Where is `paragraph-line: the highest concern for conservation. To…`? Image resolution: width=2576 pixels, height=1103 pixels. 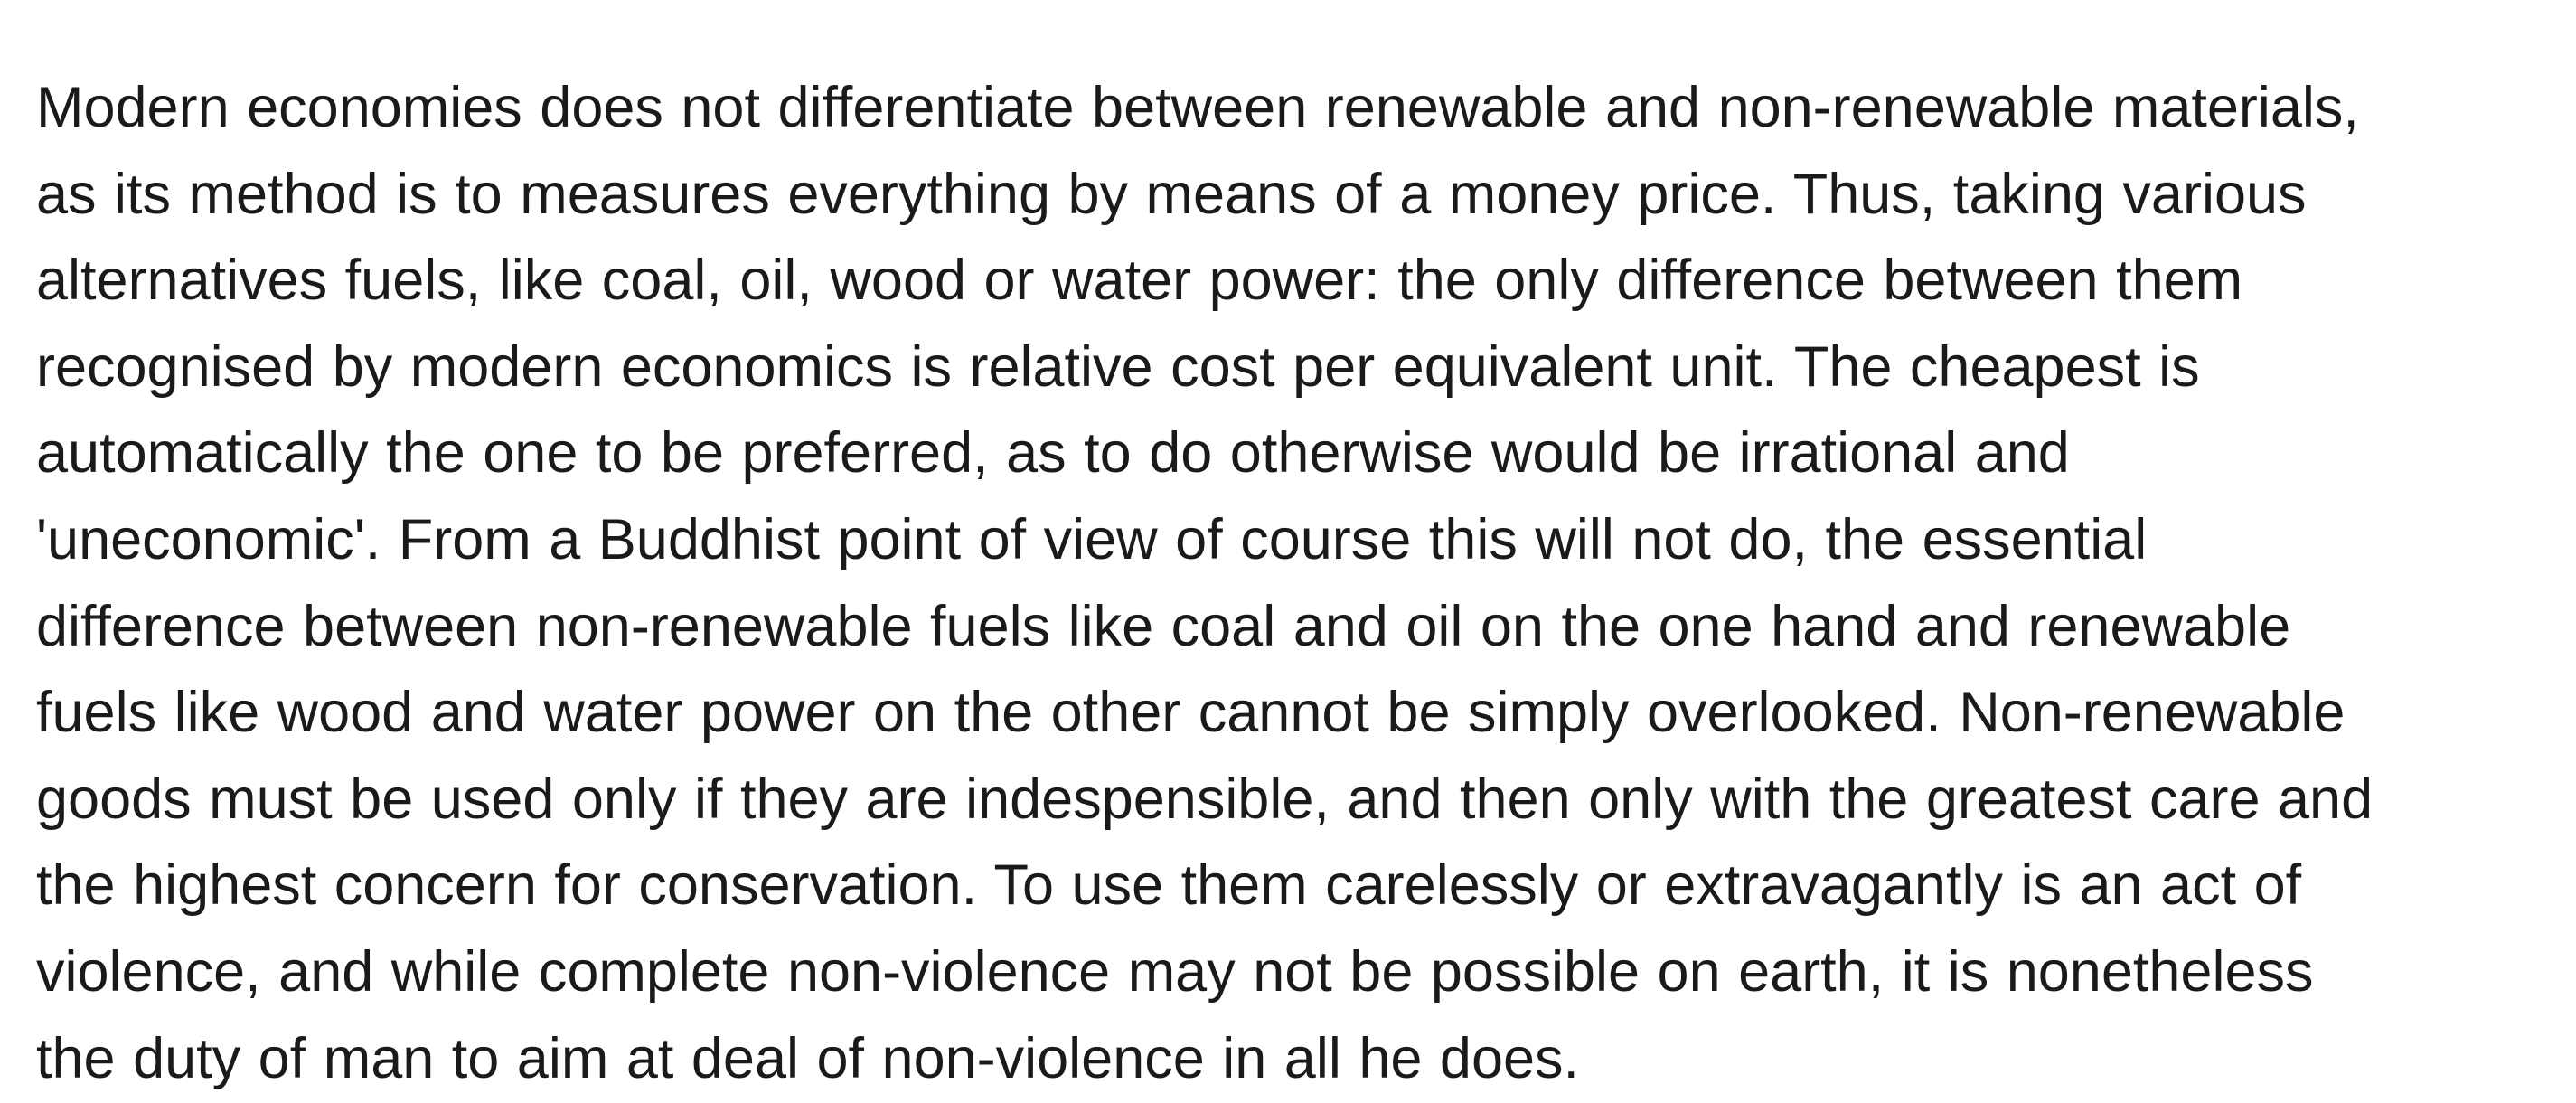 paragraph-line: the highest concern for conservation. To… is located at coordinates (1169, 885).